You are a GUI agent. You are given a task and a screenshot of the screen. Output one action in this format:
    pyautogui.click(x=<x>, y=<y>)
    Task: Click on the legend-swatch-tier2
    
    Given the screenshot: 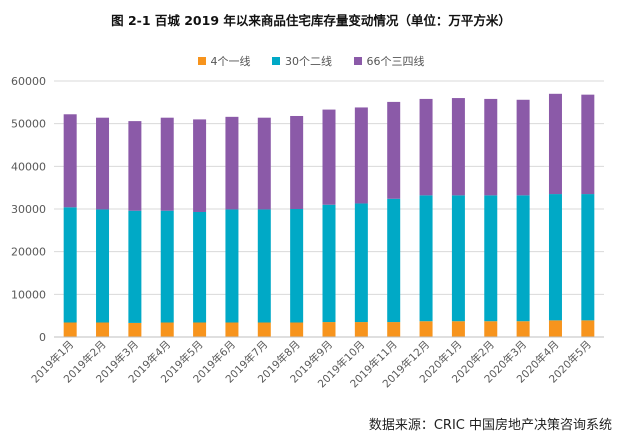 What is the action you would take?
    pyautogui.click(x=276, y=61)
    